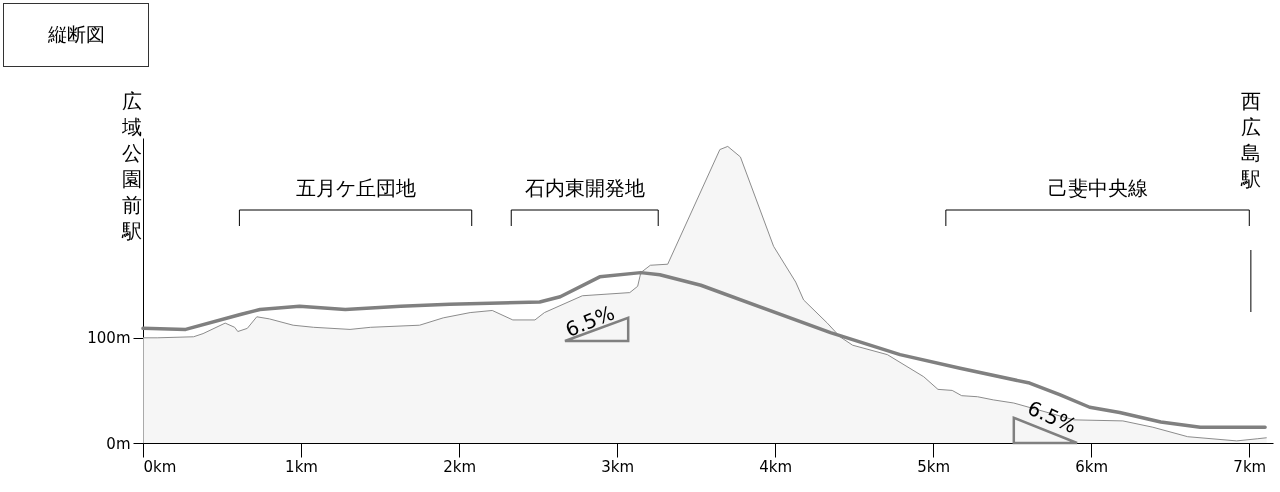 The width and height of the screenshot is (1280, 492). Describe the element at coordinates (618, 466) in the screenshot. I see `x-tick-label: 3km` at that location.